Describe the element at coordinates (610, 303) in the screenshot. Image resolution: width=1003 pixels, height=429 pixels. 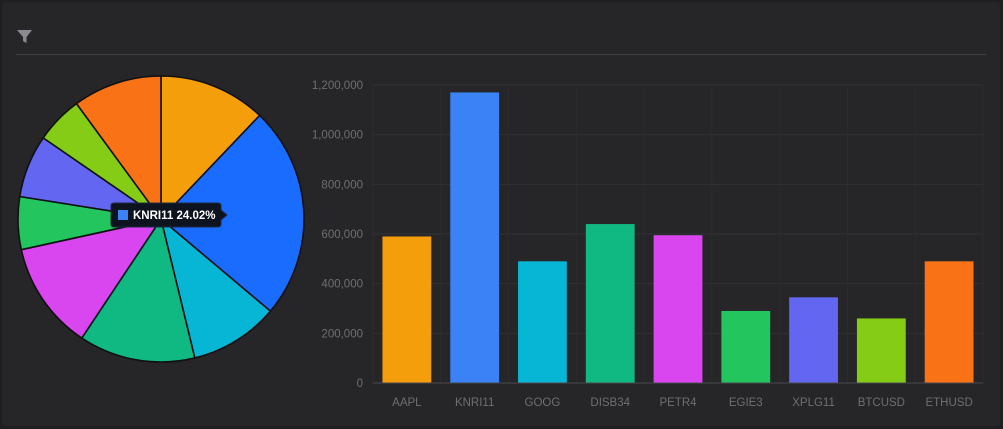
I see `bar-disb34` at that location.